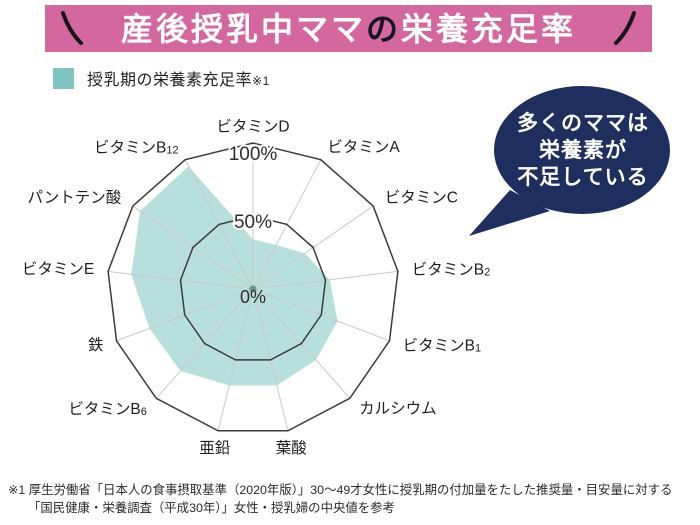  What do you see at coordinates (75, 198) in the screenshot?
I see `axis-label: パントテン酸` at bounding box center [75, 198].